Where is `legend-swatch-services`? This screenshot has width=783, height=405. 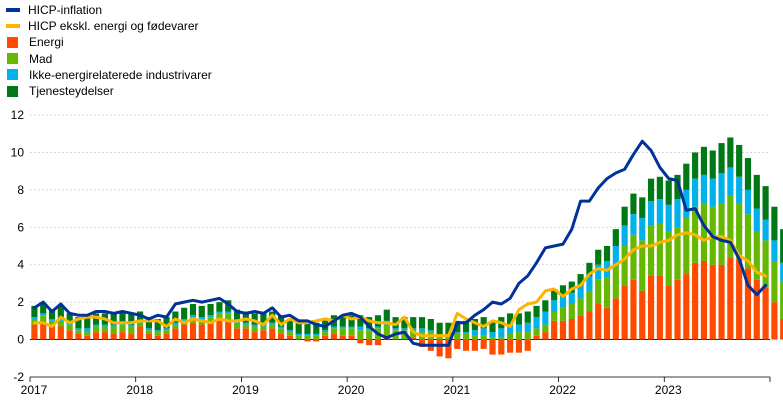
legend-swatch-services is located at coordinates (12, 91).